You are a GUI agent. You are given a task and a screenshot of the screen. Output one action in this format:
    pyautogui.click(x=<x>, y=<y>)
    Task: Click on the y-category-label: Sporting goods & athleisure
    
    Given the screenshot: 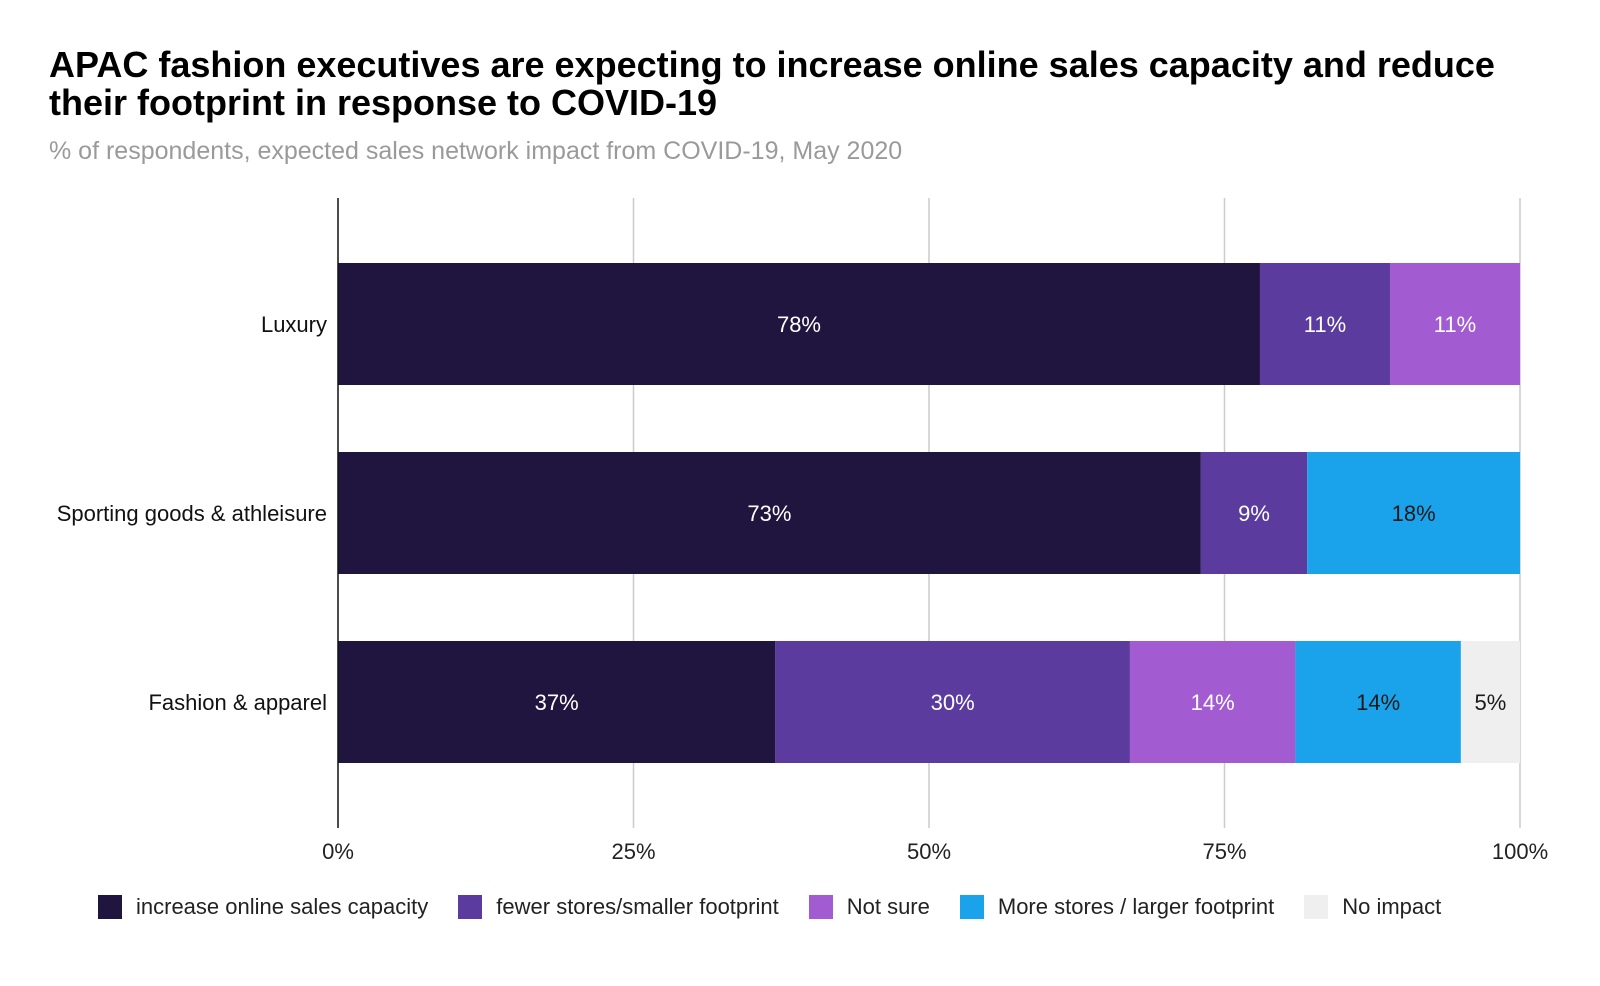 What is the action you would take?
    pyautogui.click(x=192, y=513)
    